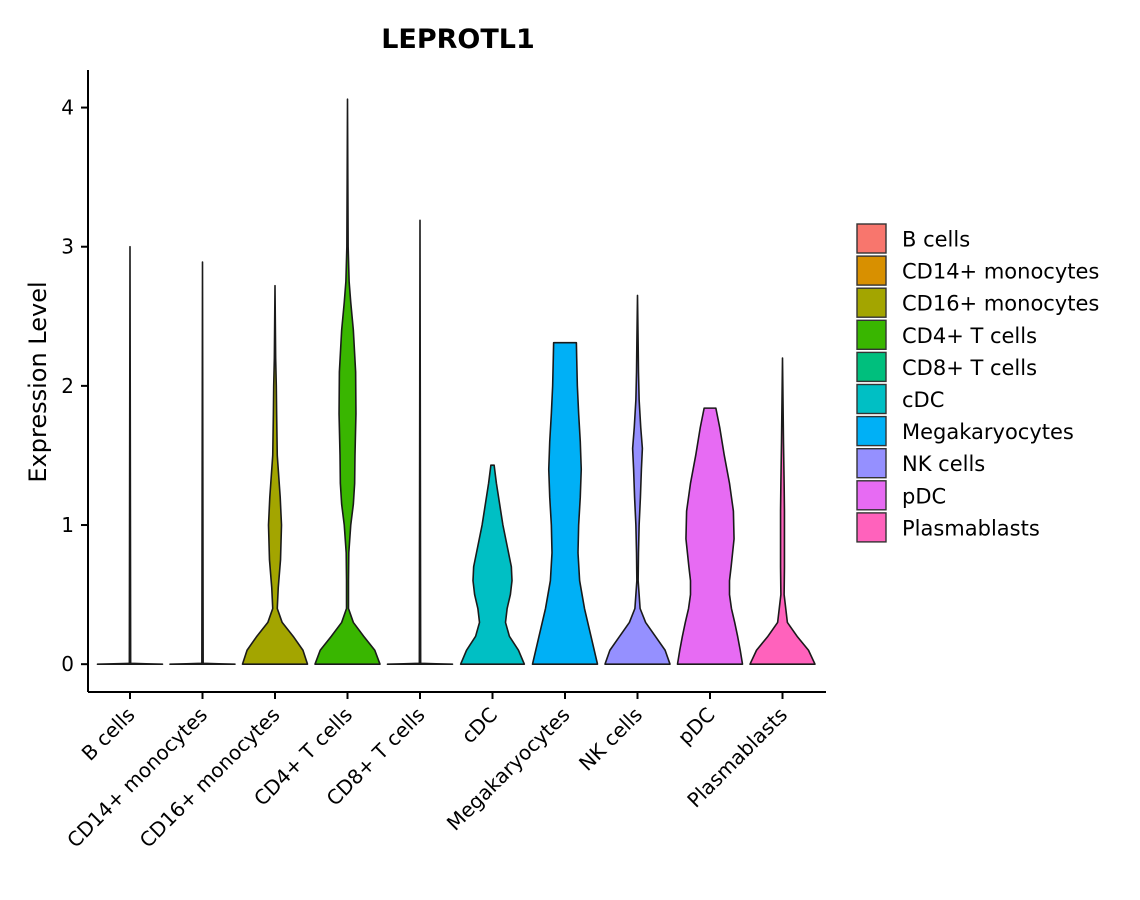 This screenshot has width=1140, height=900. Describe the element at coordinates (210, 778) in the screenshot. I see `x-tick-label-cd16plus-monocytes: CD16+ monocytes` at that location.